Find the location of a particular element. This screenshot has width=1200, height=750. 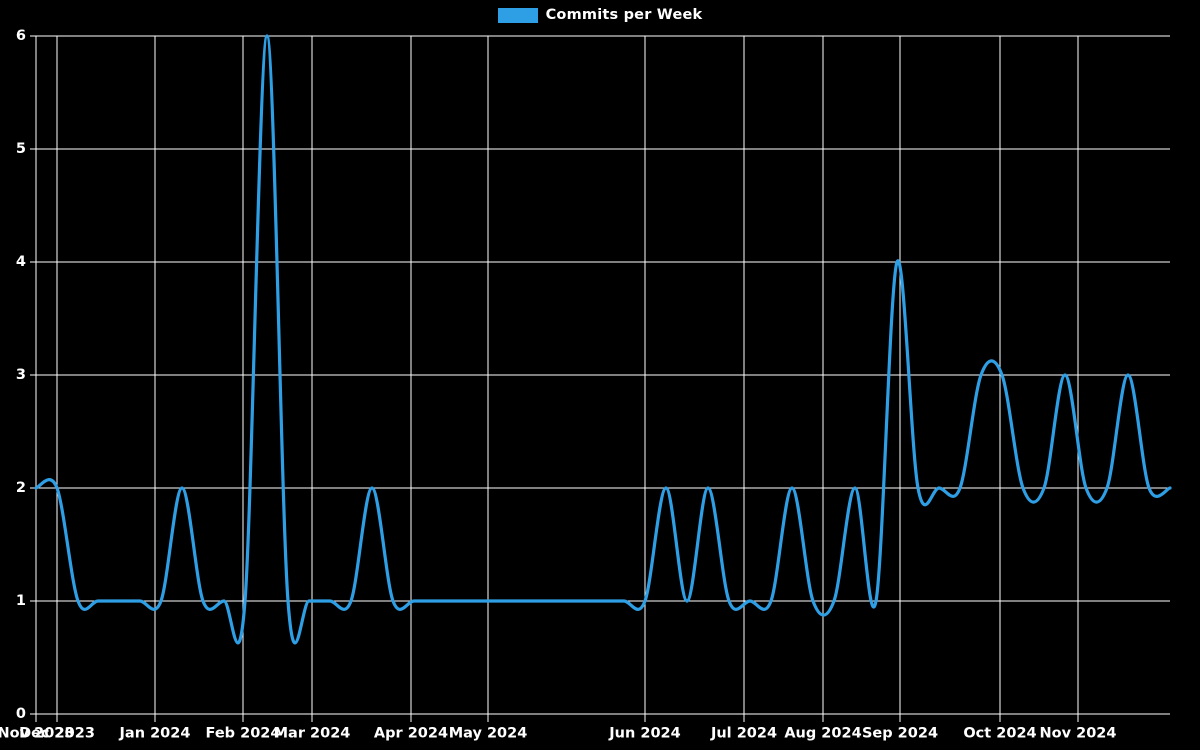

x-tick-apr-2024: Apr 2024 is located at coordinates (411, 734).